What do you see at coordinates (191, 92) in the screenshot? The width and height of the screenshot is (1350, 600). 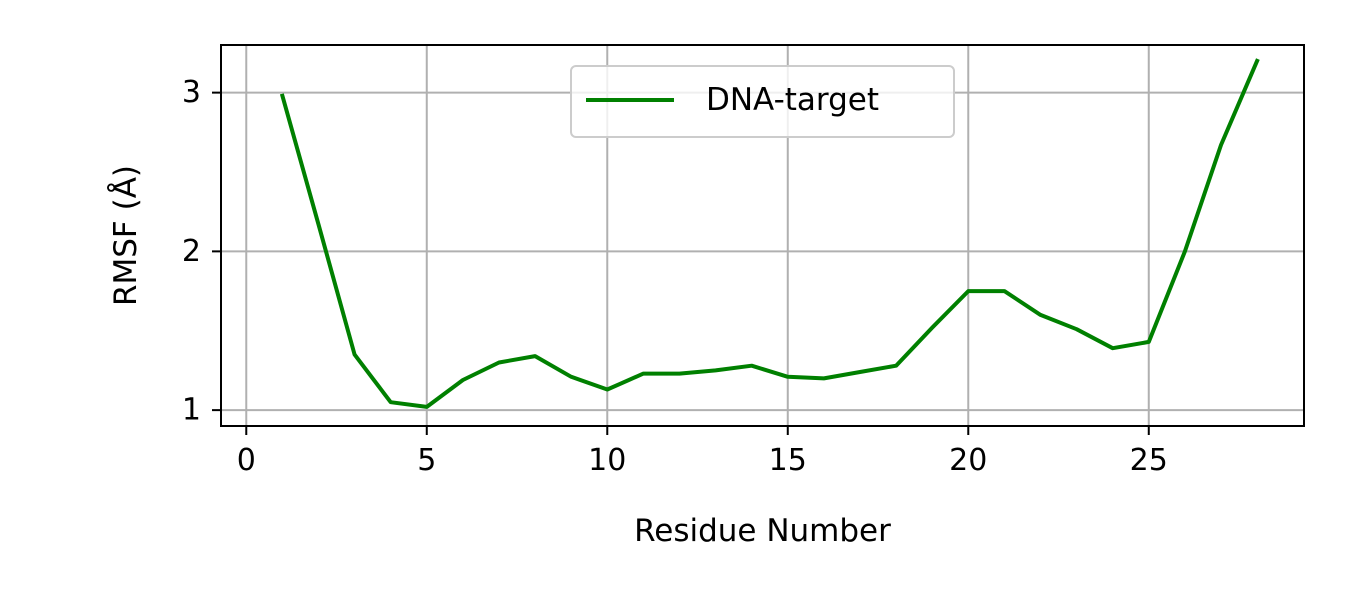 I see `y-tick-label: 3` at bounding box center [191, 92].